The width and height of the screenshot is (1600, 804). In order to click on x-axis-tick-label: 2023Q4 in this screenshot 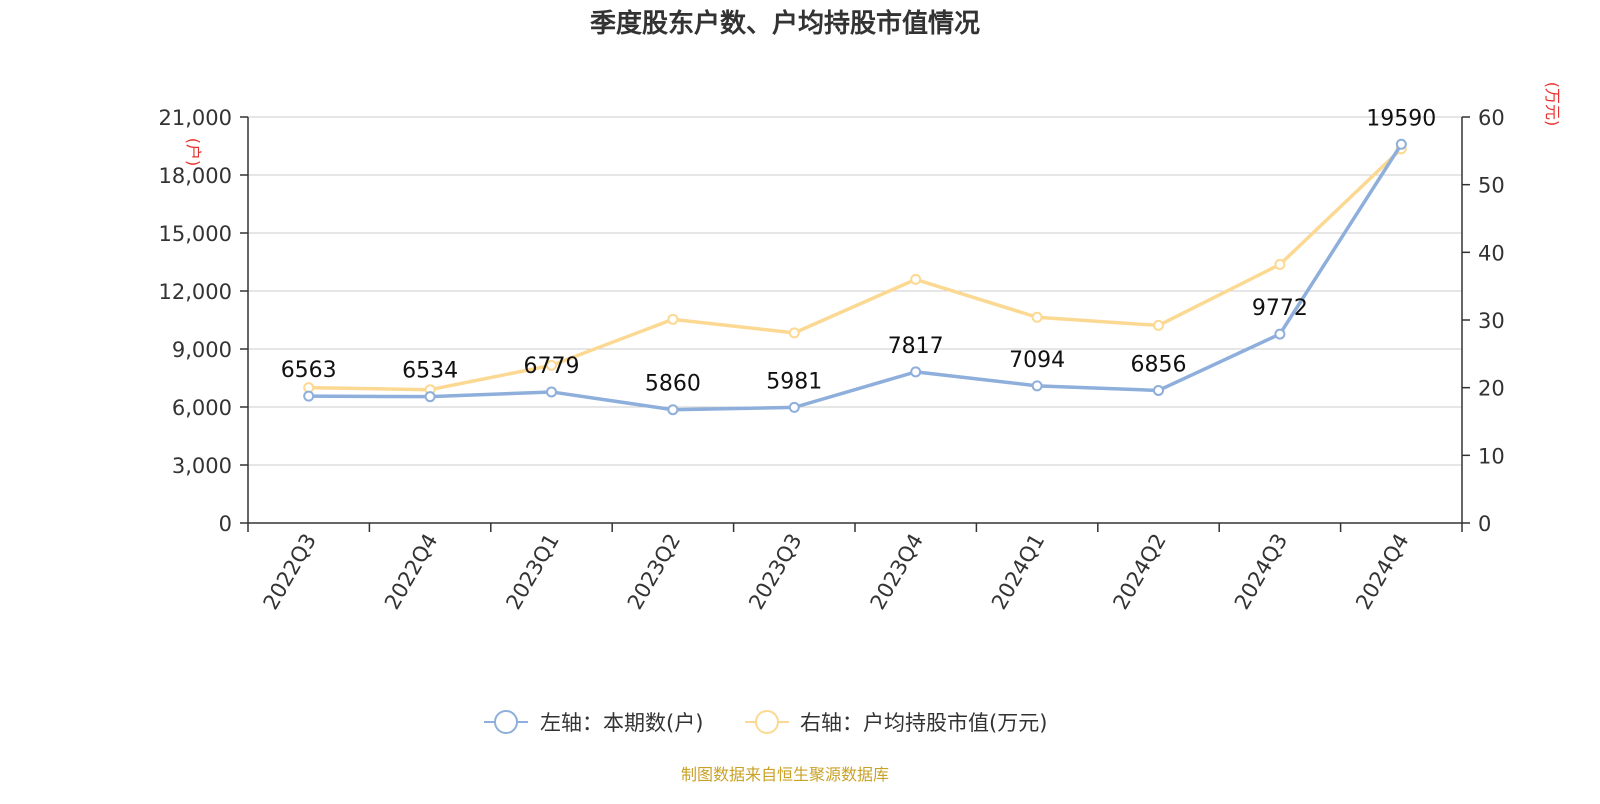, I will do `click(897, 572)`.